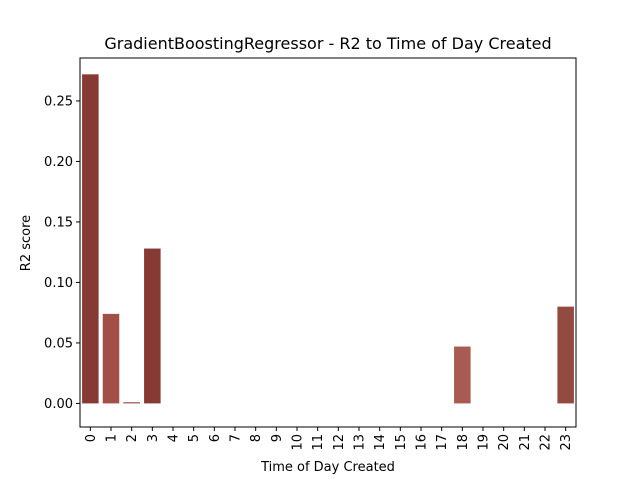 Image resolution: width=640 pixels, height=480 pixels. Describe the element at coordinates (339, 442) in the screenshot. I see `x-tick-label-12: 12` at that location.